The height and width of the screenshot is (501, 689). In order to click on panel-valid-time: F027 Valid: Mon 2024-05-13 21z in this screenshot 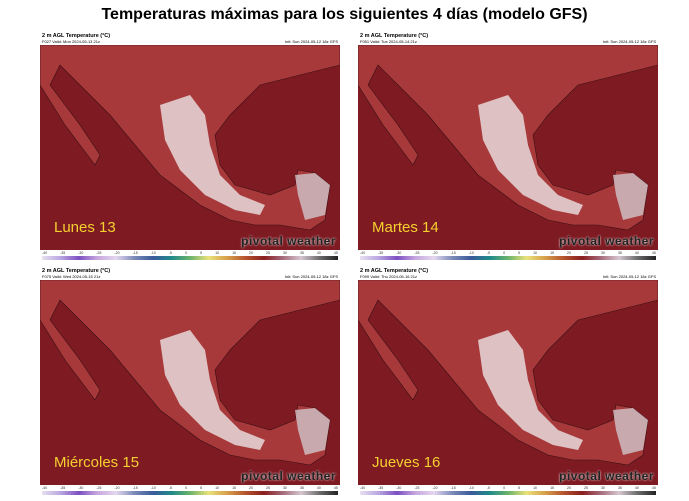, I will do `click(71, 41)`.